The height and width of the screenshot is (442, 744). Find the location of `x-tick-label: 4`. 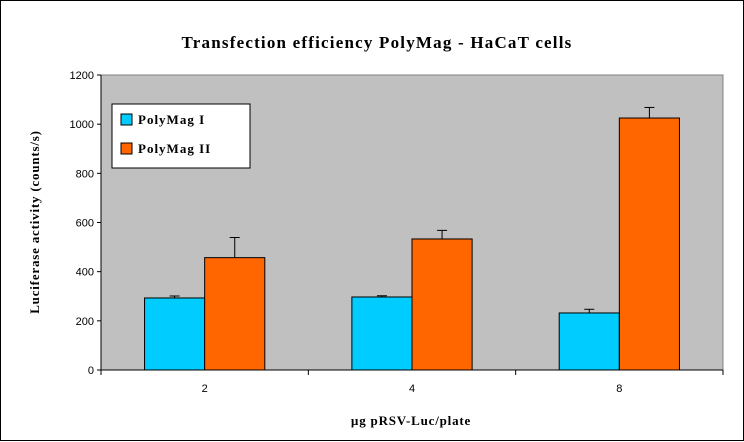

x-tick-label: 4 is located at coordinates (412, 389).